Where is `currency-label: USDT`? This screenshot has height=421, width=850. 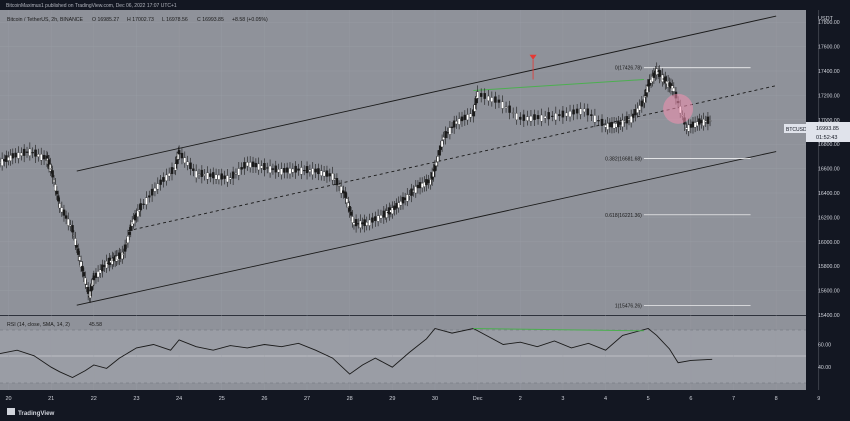 currency-label: USDT is located at coordinates (826, 19).